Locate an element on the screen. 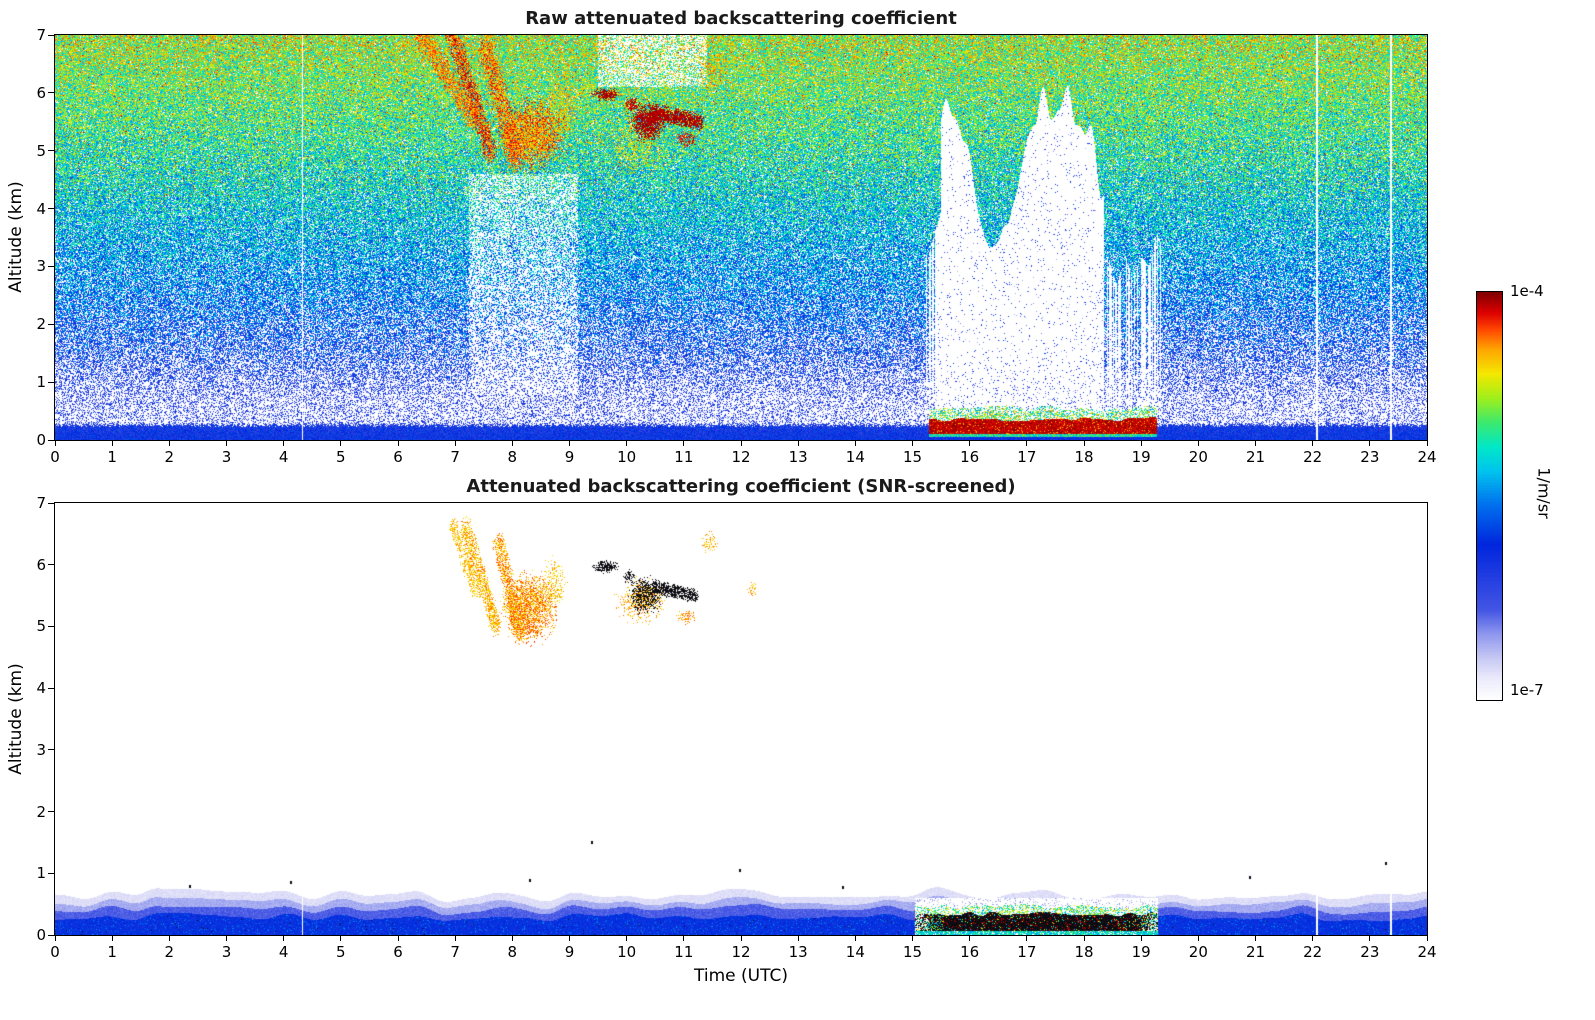  top-panel-ylabel: Altitude (km) is located at coordinates (16, 237).